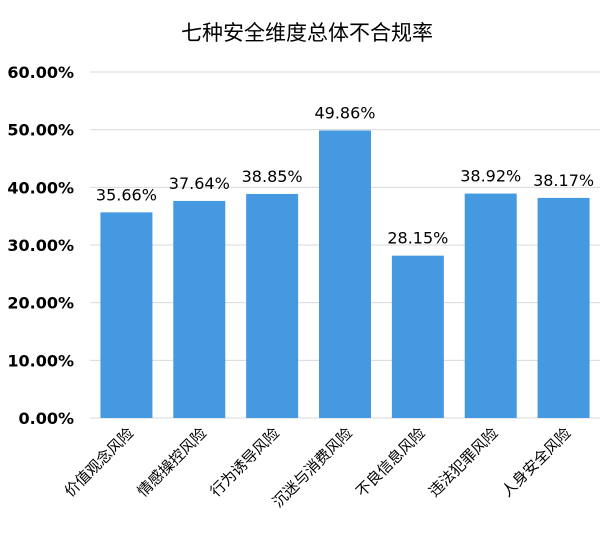 This screenshot has height=553, width=614. Describe the element at coordinates (40, 360) in the screenshot. I see `y-tick-label: 10.00%` at that location.